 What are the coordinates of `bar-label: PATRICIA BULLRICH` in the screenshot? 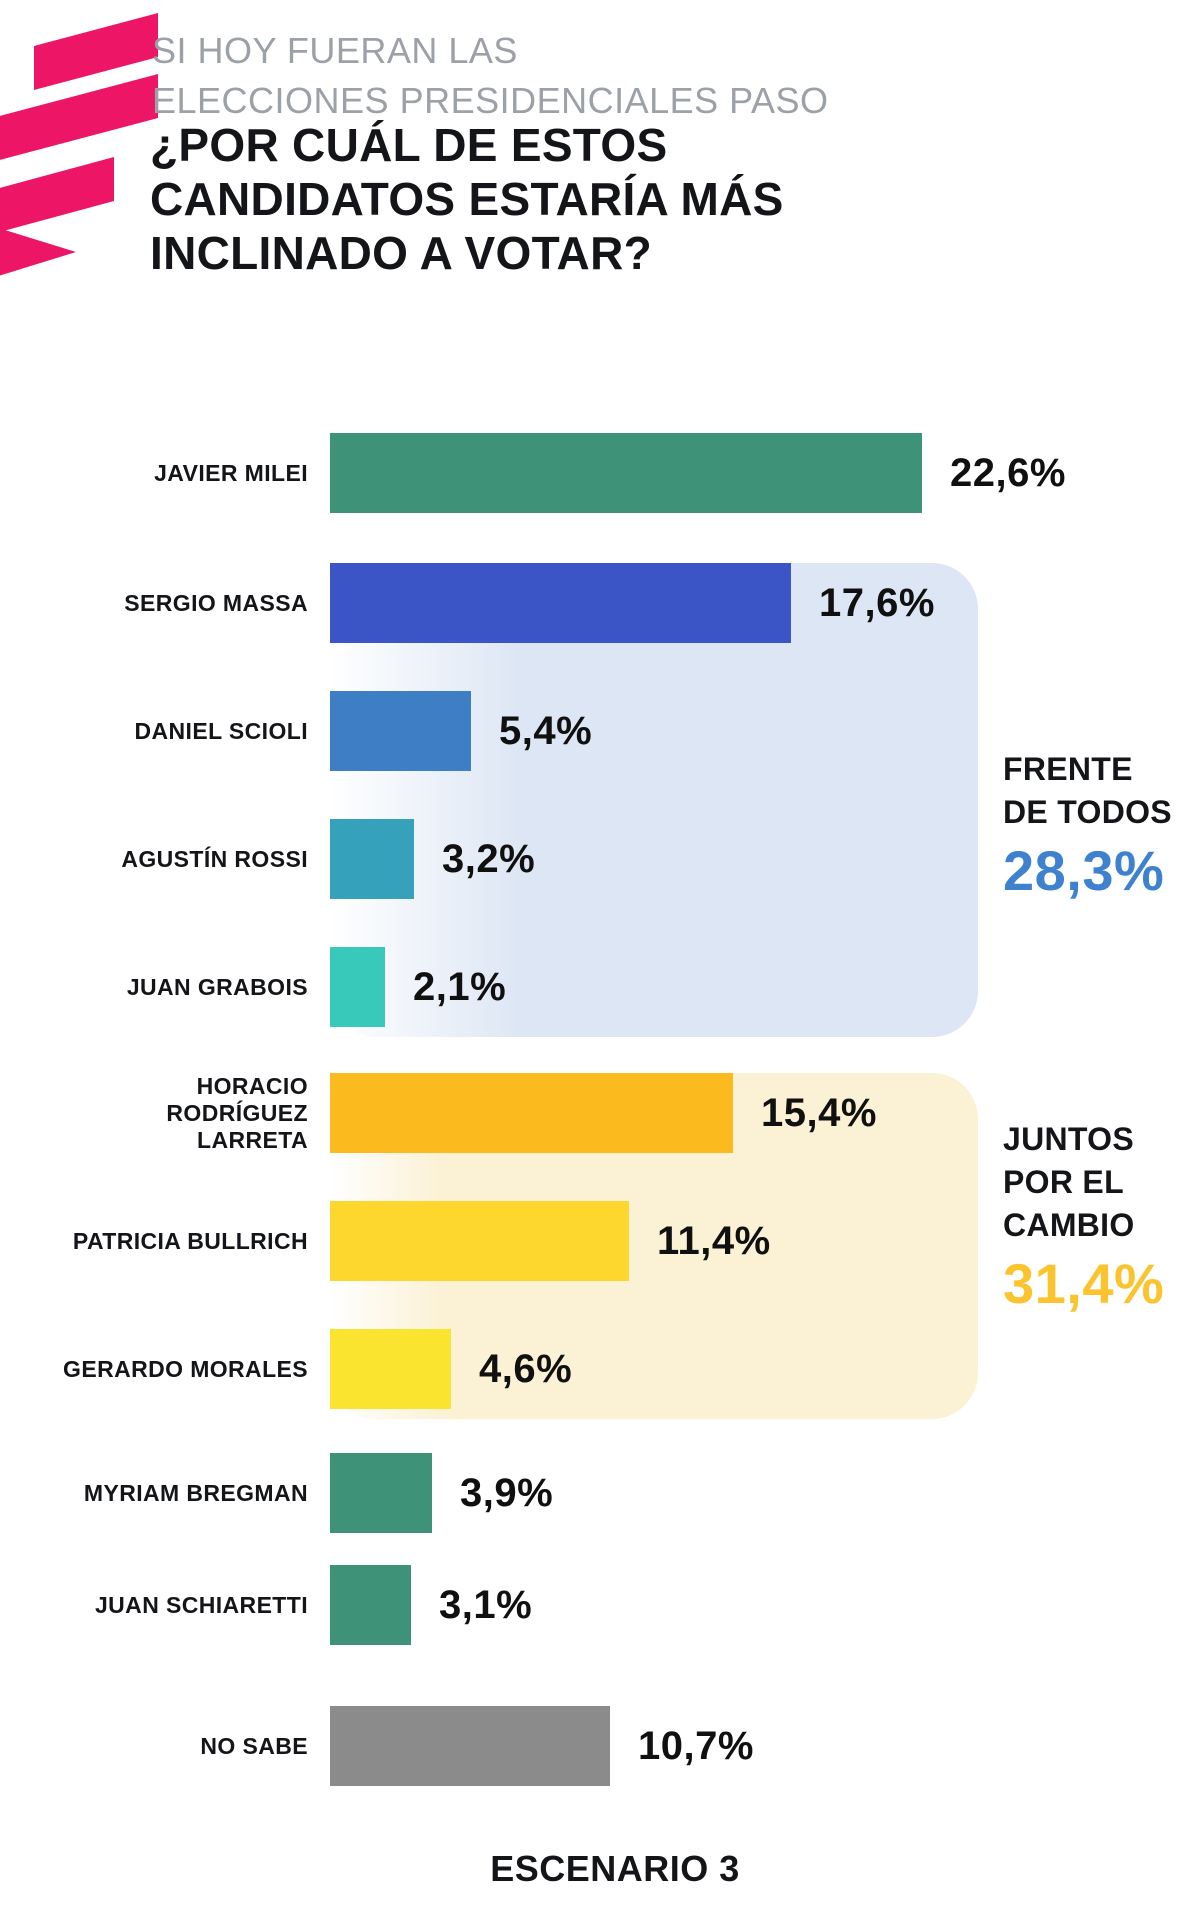 It's located at (154, 1241).